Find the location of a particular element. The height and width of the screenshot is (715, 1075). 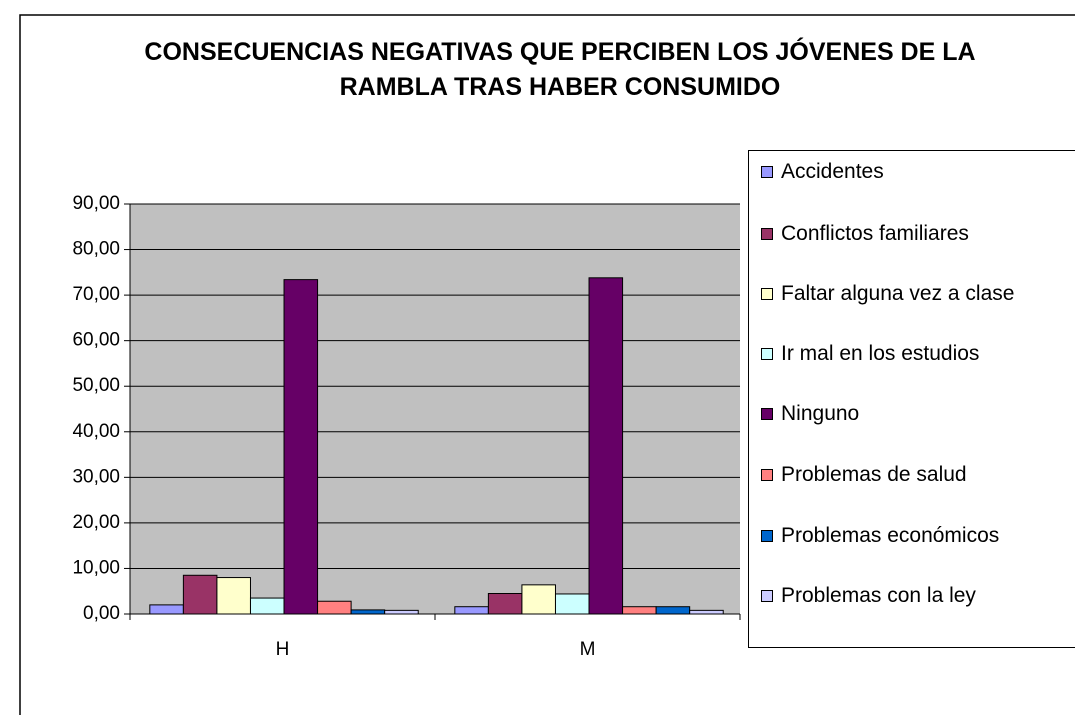

legend-label: Faltar alguna vez a clase is located at coordinates (898, 293).